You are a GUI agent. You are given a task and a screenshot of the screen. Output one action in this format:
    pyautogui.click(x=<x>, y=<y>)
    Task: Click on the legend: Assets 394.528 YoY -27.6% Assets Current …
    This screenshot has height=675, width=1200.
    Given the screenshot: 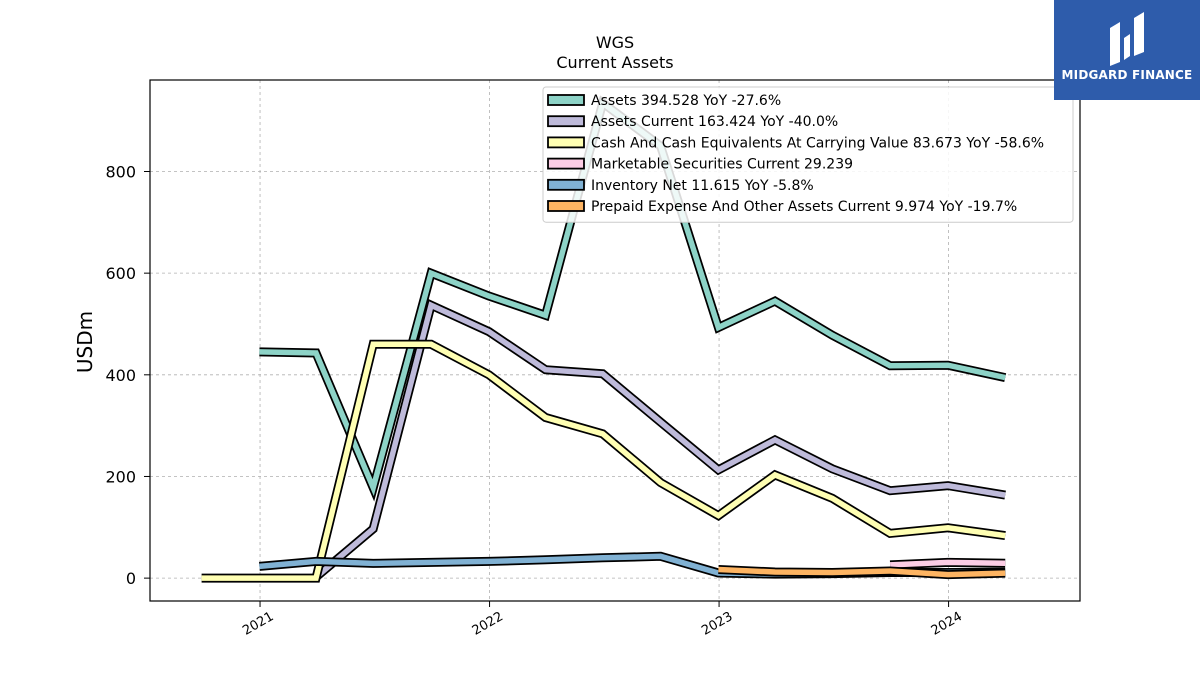 What is the action you would take?
    pyautogui.click(x=808, y=154)
    